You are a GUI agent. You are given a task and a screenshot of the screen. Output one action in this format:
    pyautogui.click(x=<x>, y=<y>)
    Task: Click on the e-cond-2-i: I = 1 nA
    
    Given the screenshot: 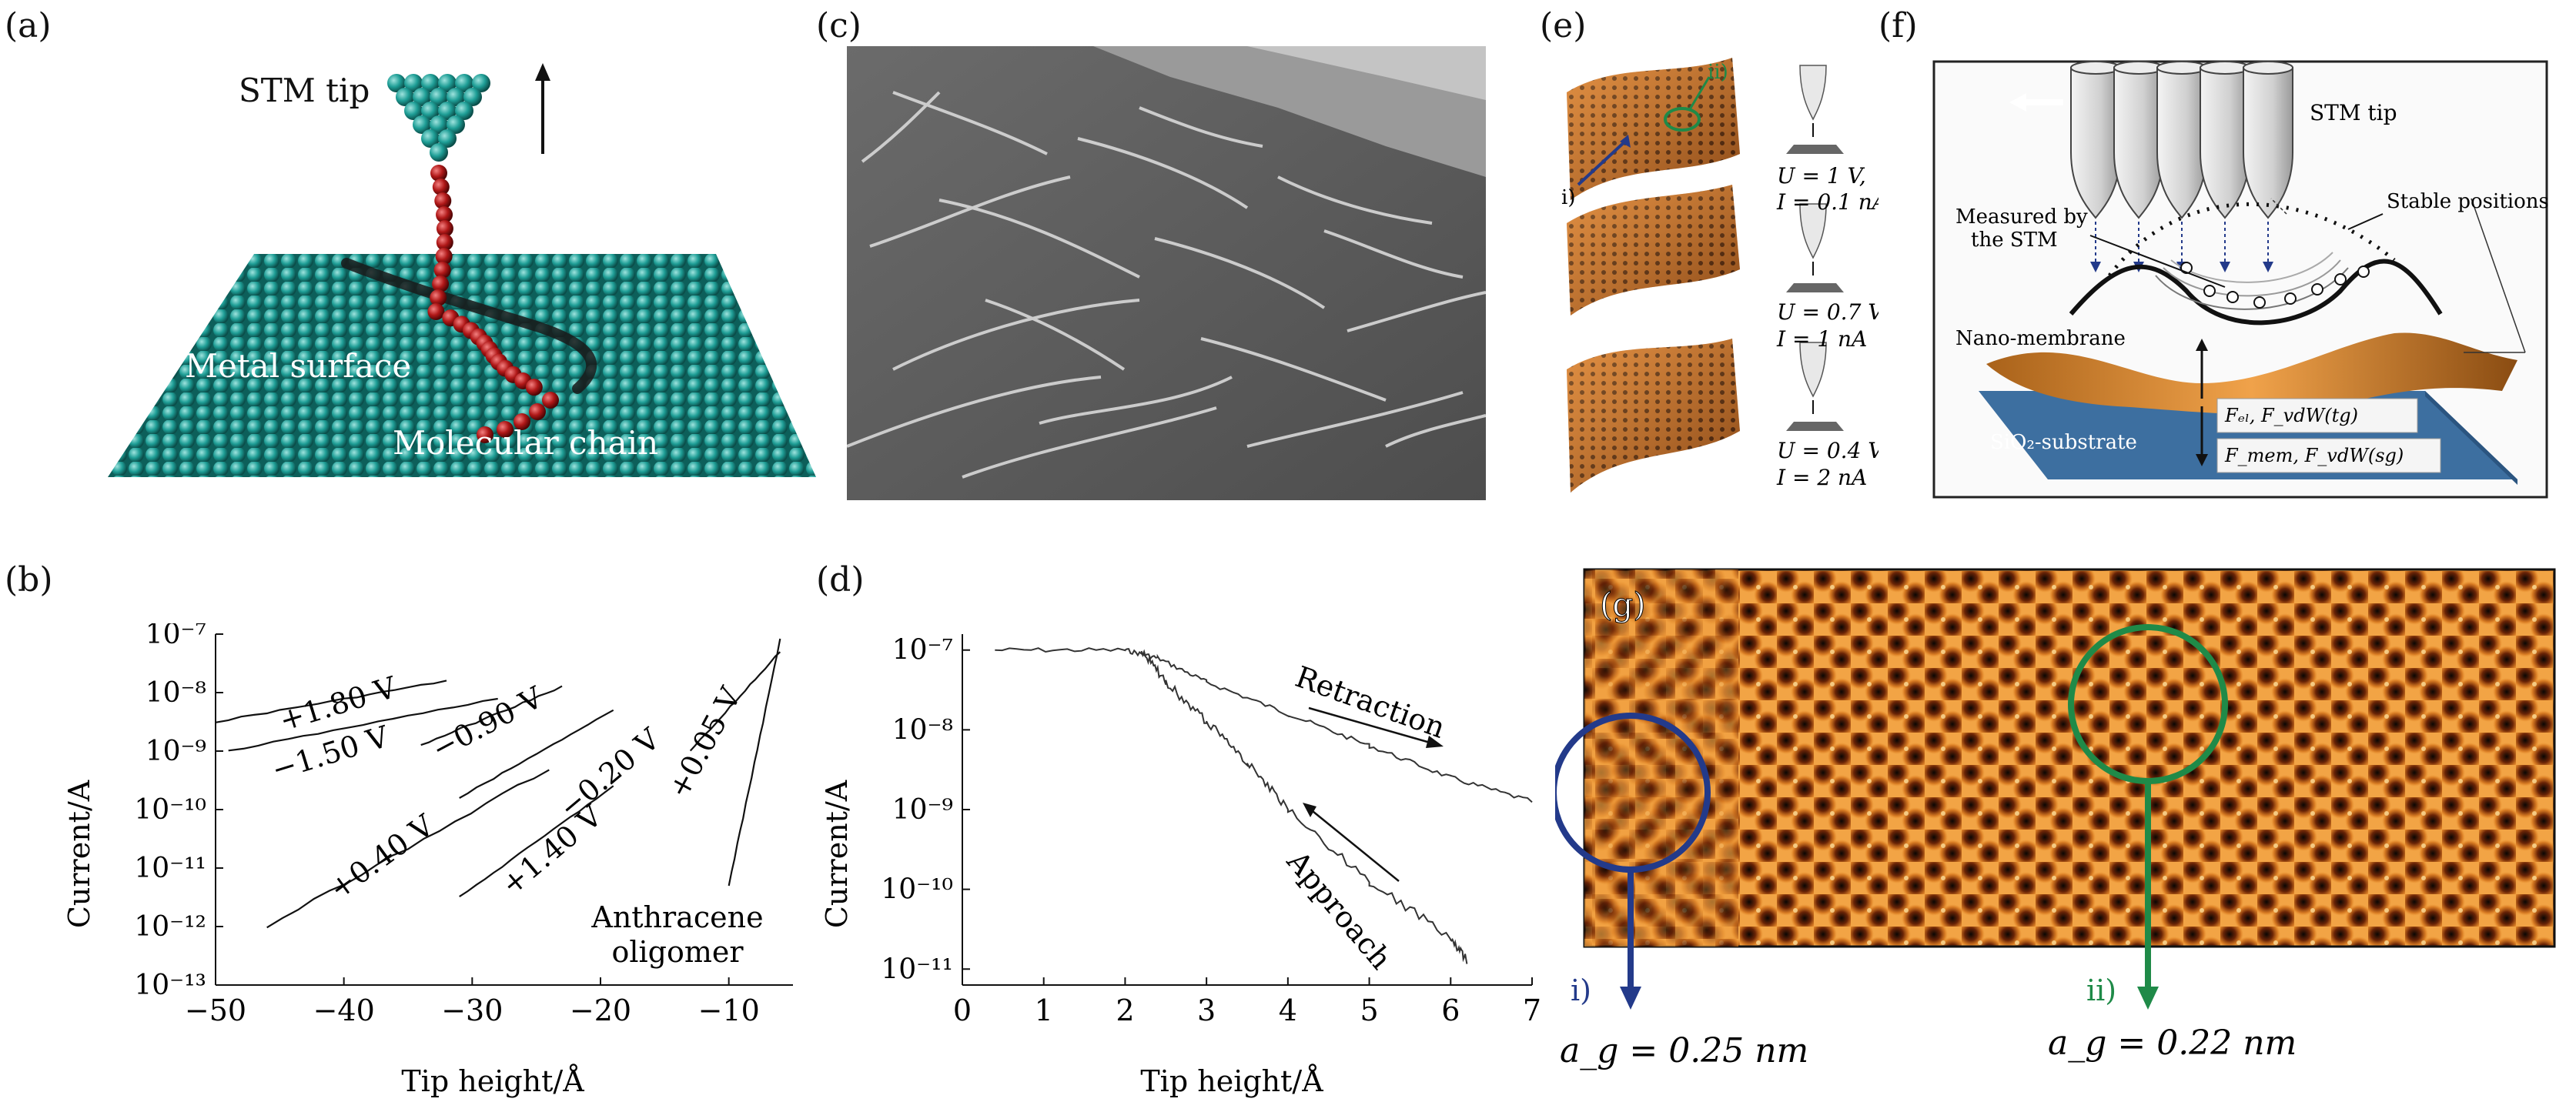 What is the action you would take?
    pyautogui.click(x=1822, y=339)
    